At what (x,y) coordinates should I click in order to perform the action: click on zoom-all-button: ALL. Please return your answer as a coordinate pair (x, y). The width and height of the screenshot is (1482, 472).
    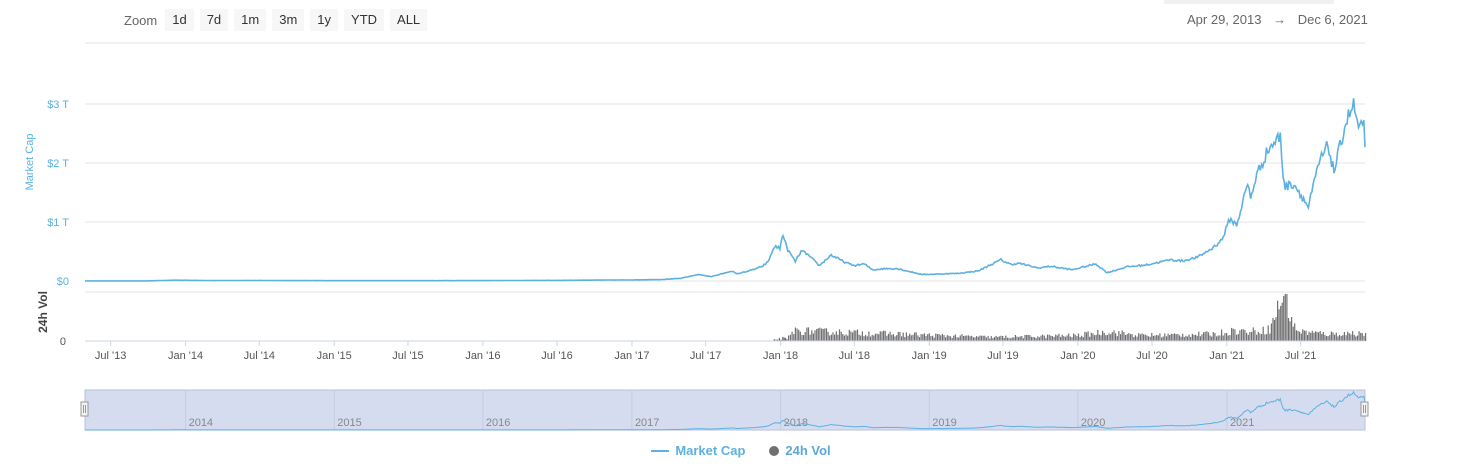
    Looking at the image, I should click on (409, 20).